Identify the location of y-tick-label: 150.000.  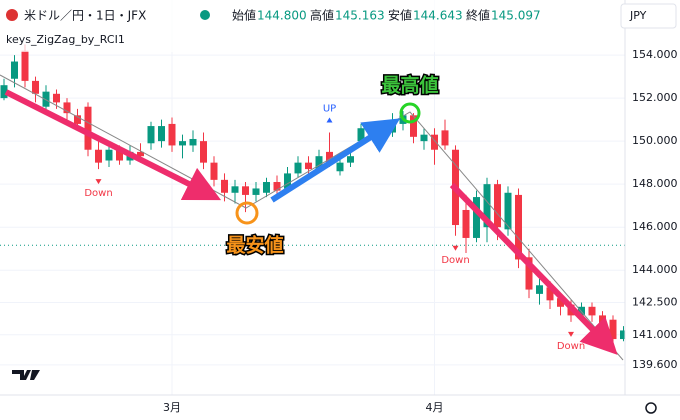
(655, 140).